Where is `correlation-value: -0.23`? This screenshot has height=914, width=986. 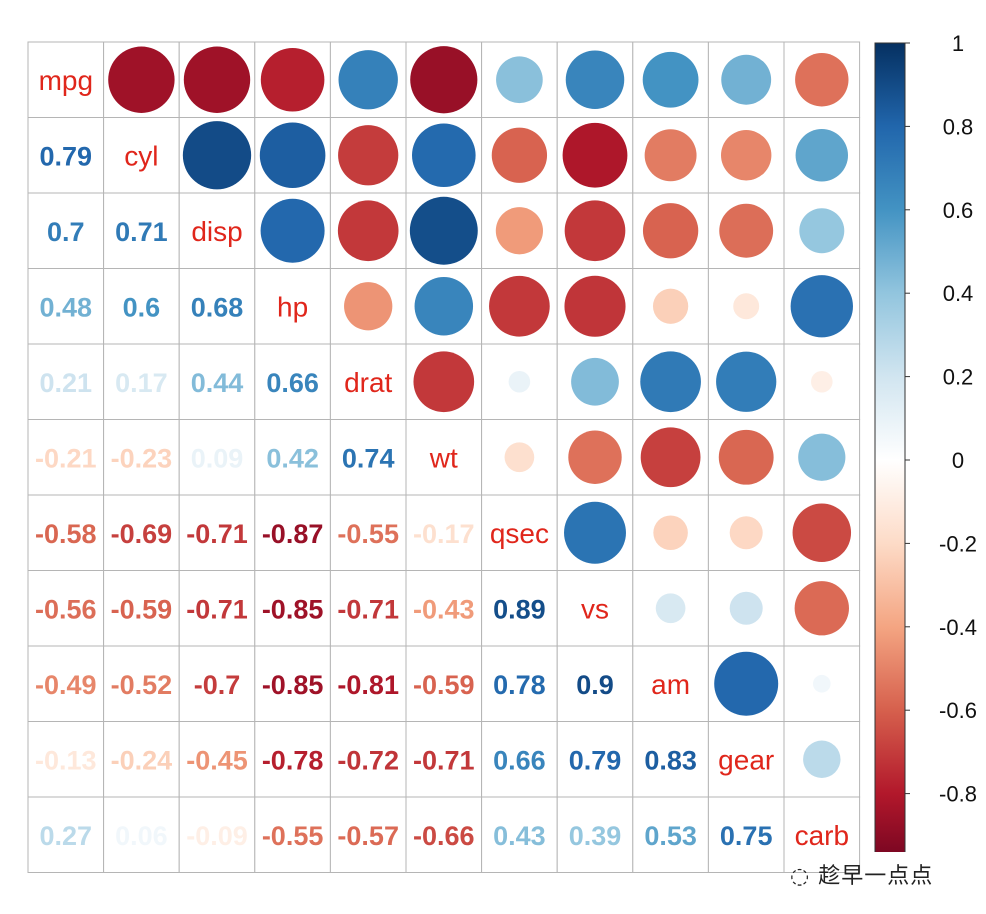
correlation-value: -0.23 is located at coordinates (142, 458).